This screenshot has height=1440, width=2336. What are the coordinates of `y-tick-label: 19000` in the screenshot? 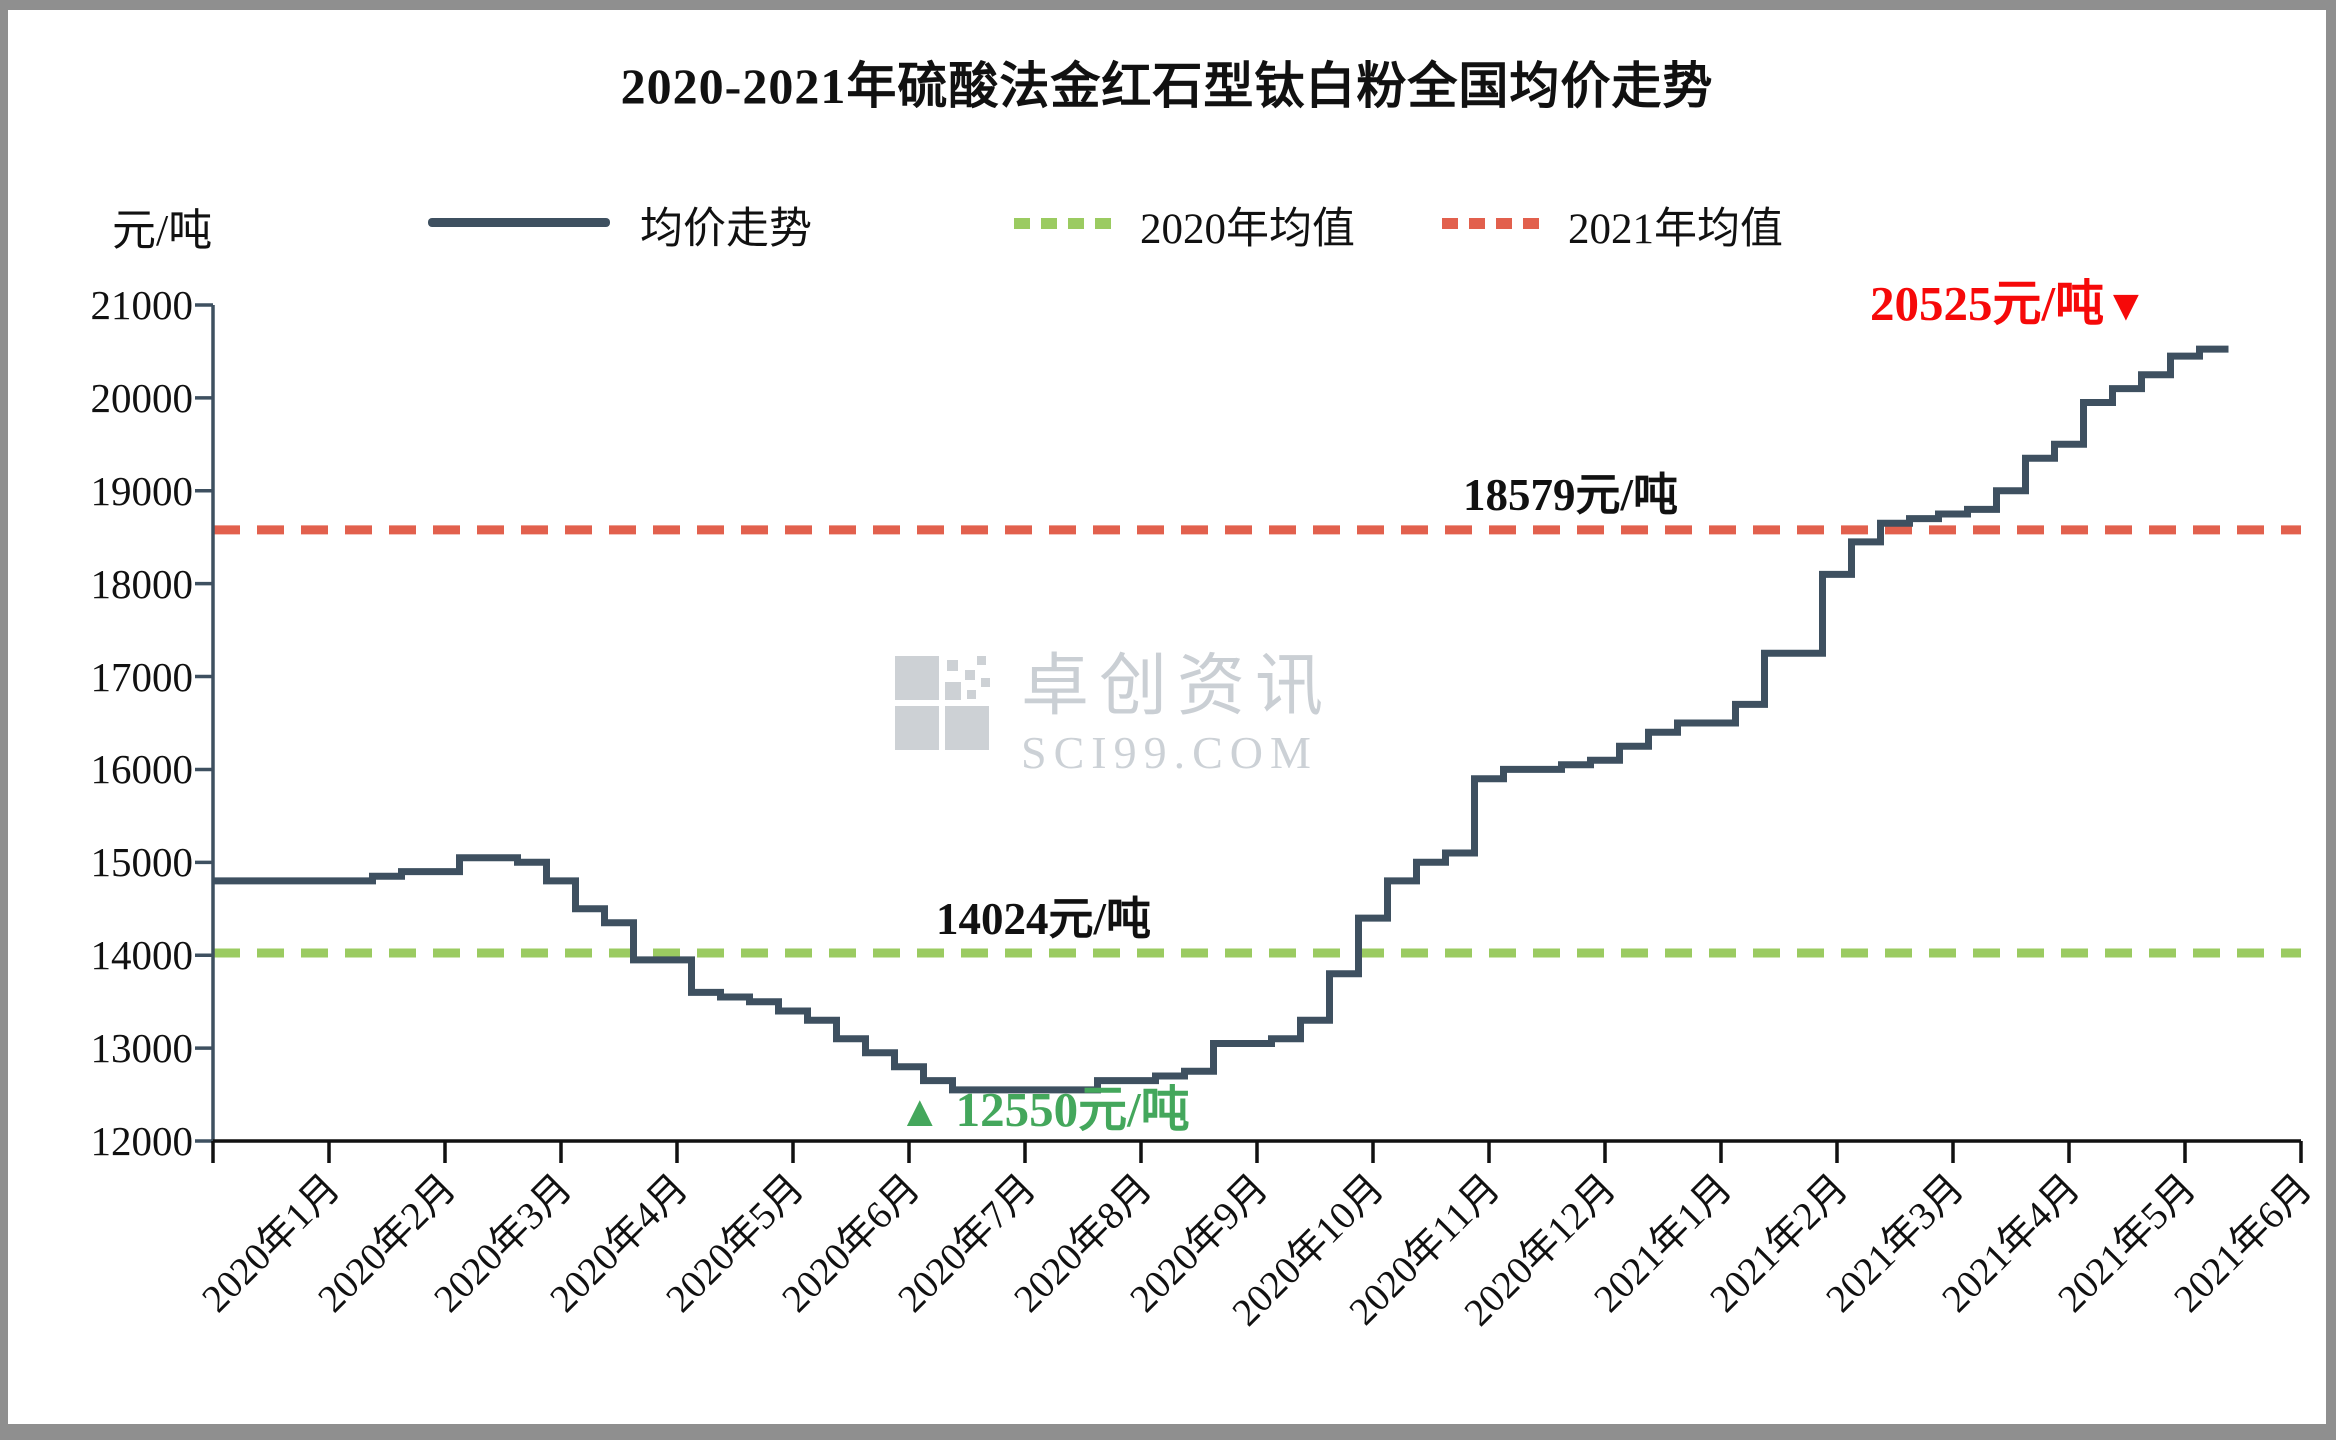 It's located at (142, 490).